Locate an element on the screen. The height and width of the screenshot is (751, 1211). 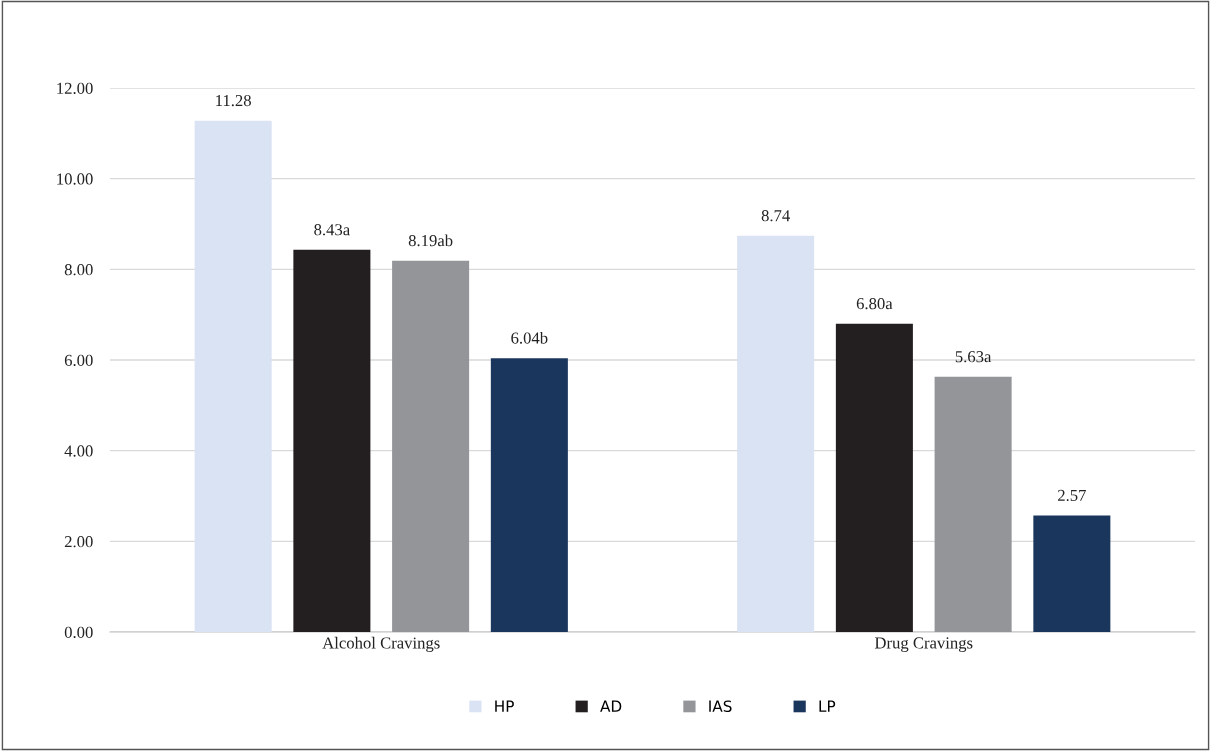
data-label: 8.43a is located at coordinates (332, 230).